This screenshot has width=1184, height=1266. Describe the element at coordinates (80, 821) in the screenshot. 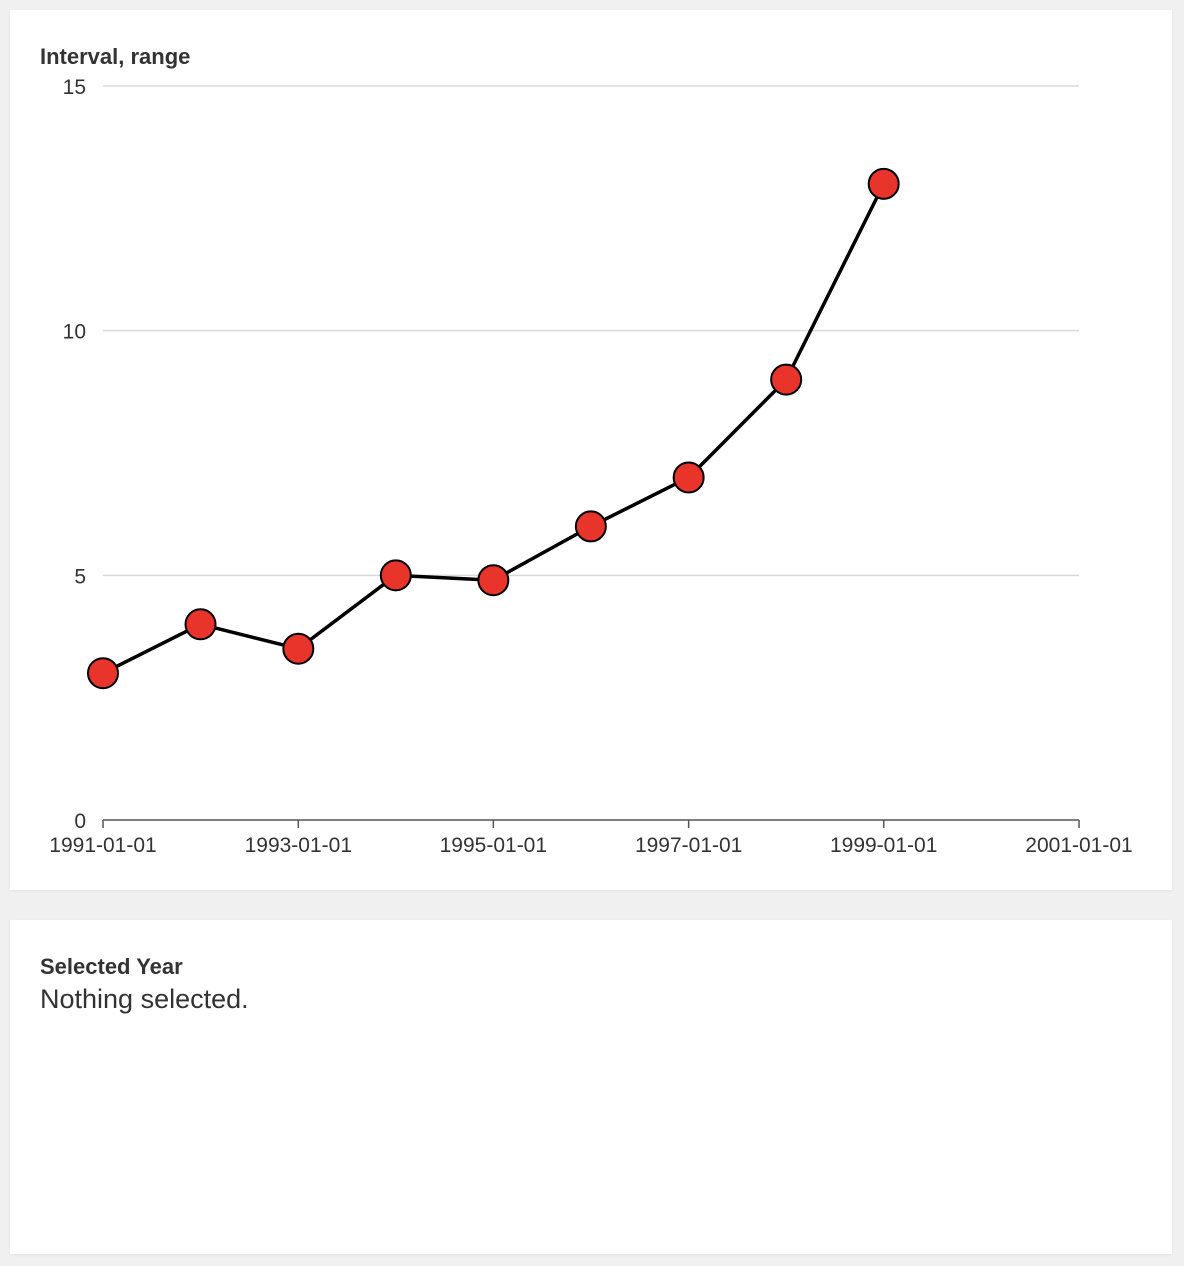

I see `y-tick-label: 0` at that location.